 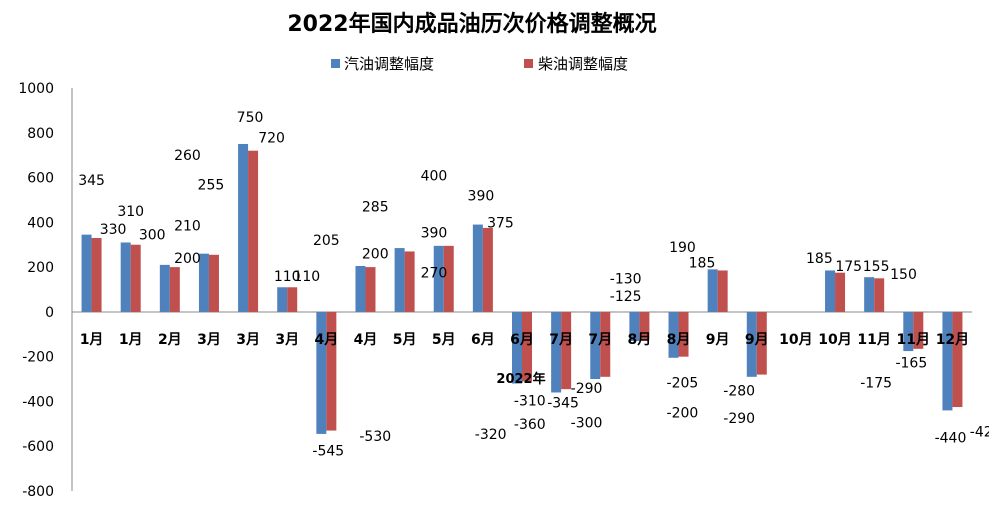 What do you see at coordinates (491, 435) in the screenshot?
I see `data-label: -320` at bounding box center [491, 435].